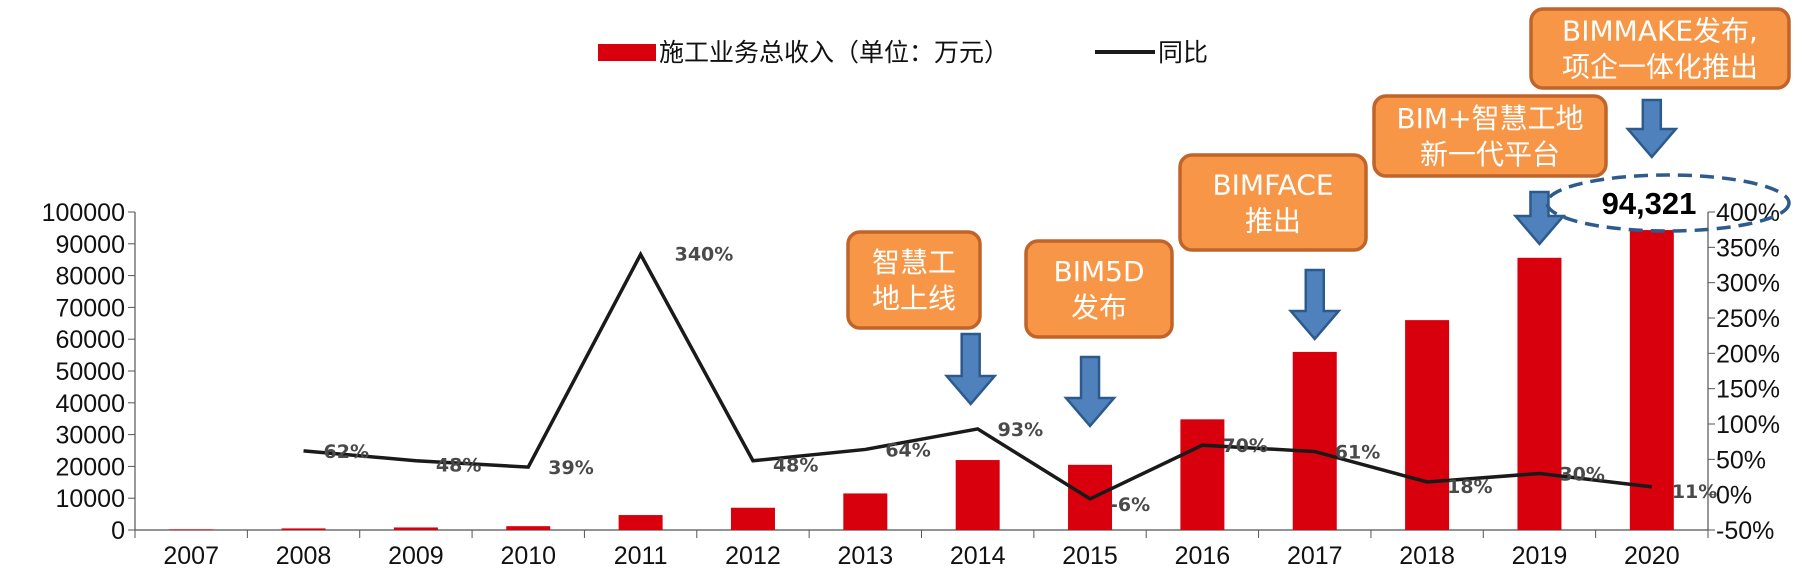 Image resolution: width=1817 pixels, height=584 pixels. I want to click on x-tick-label: 2020, so click(1652, 556).